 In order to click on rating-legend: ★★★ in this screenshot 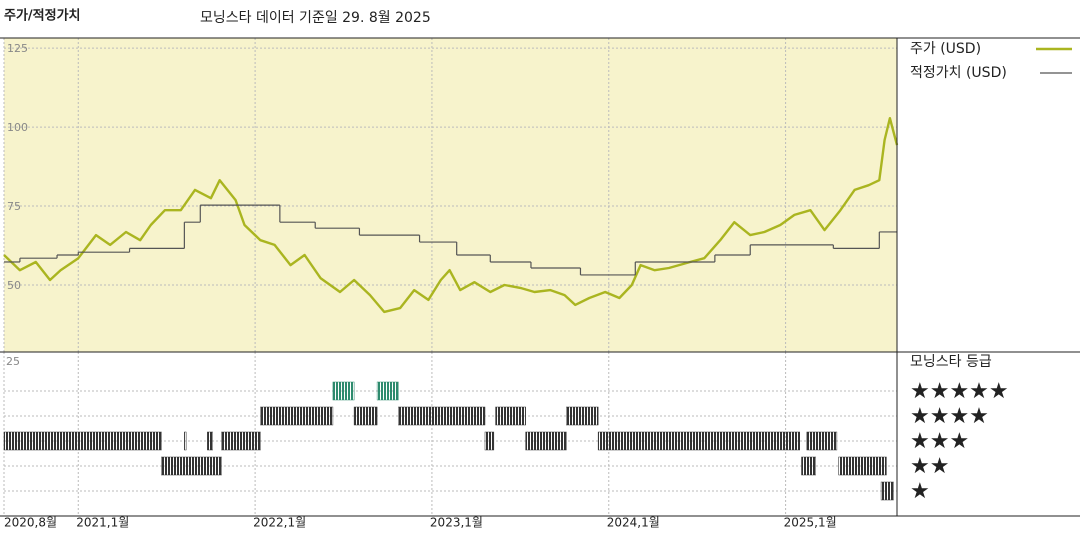, I will do `click(939, 441)`.